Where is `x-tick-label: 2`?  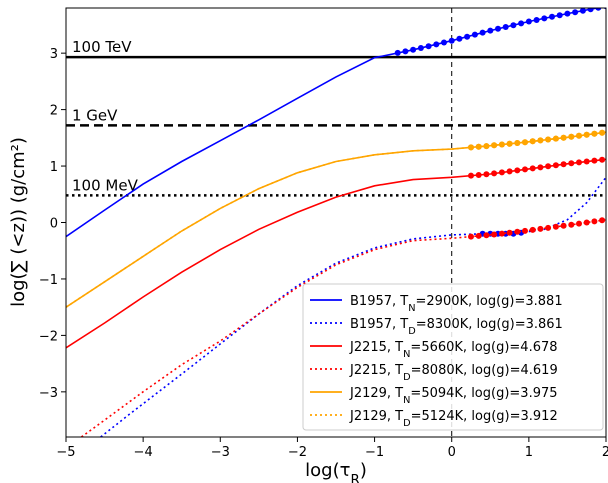 x-tick-label: 2 is located at coordinates (605, 452).